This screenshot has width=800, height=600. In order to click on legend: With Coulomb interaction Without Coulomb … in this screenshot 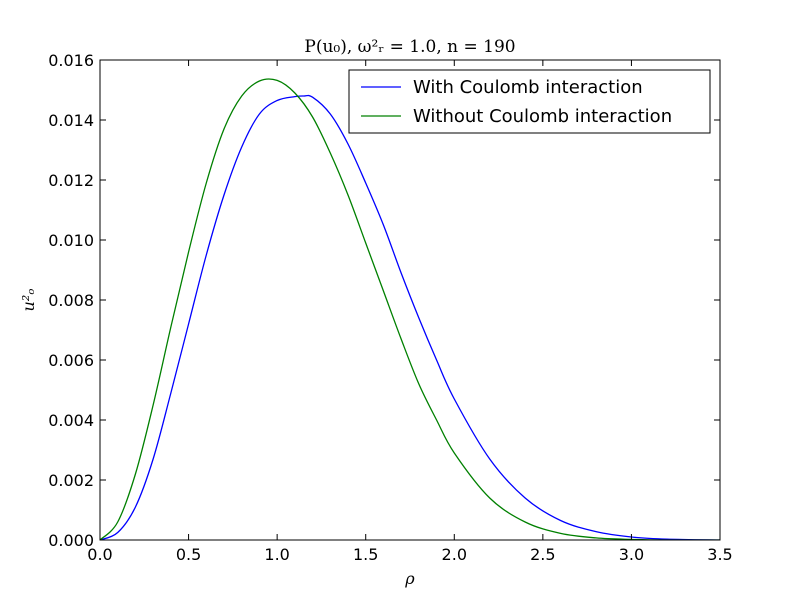, I will do `click(529, 101)`.